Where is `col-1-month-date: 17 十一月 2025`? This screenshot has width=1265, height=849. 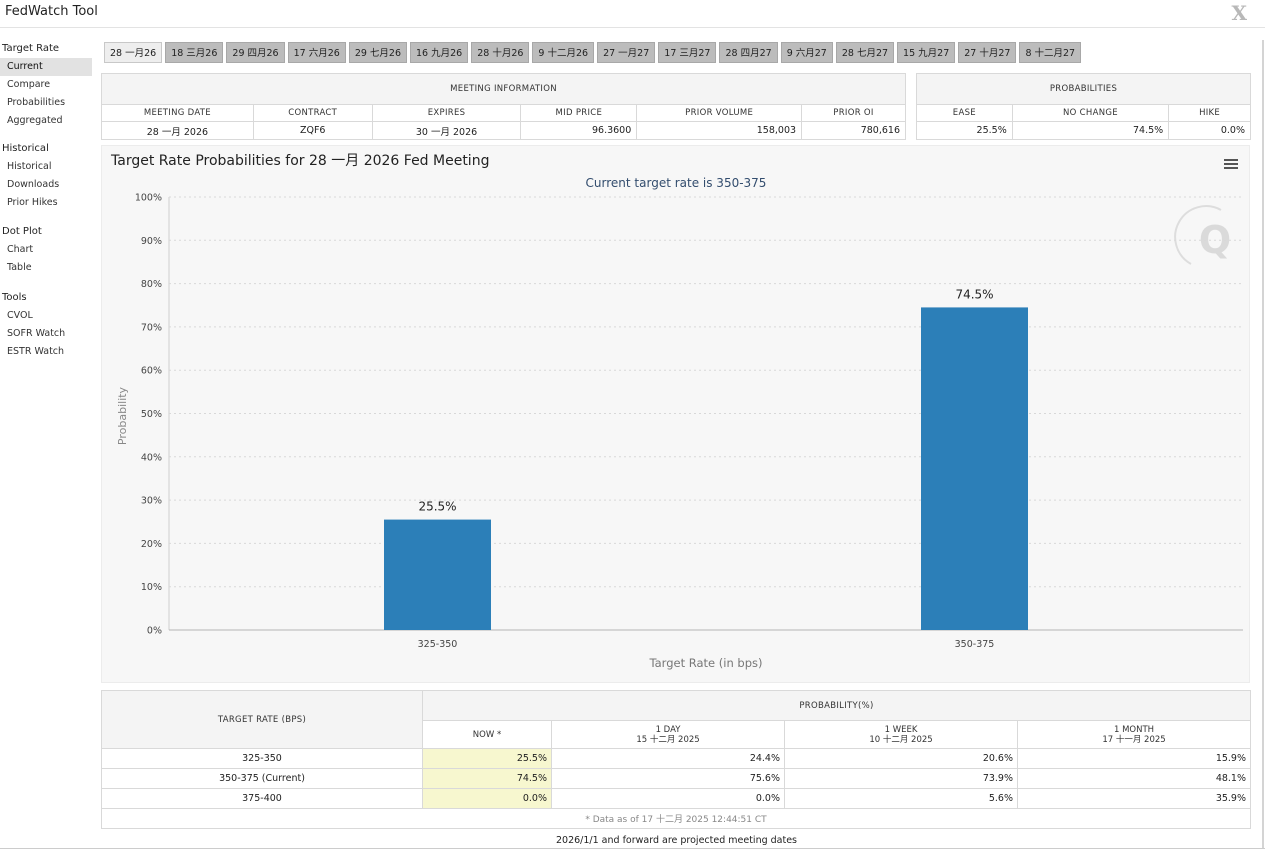
col-1-month-date: 17 十一月 2025 is located at coordinates (1134, 739).